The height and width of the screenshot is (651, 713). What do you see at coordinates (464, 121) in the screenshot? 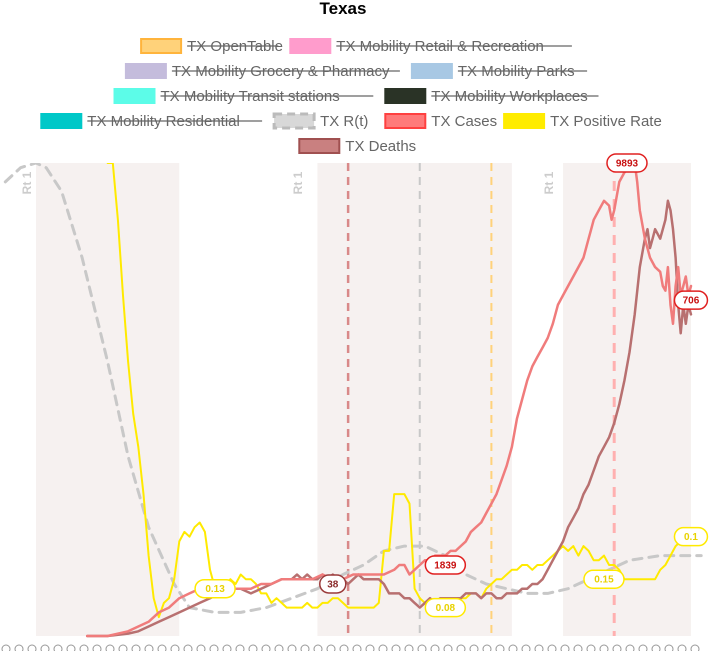
I see `legend-label: TX Cases` at bounding box center [464, 121].